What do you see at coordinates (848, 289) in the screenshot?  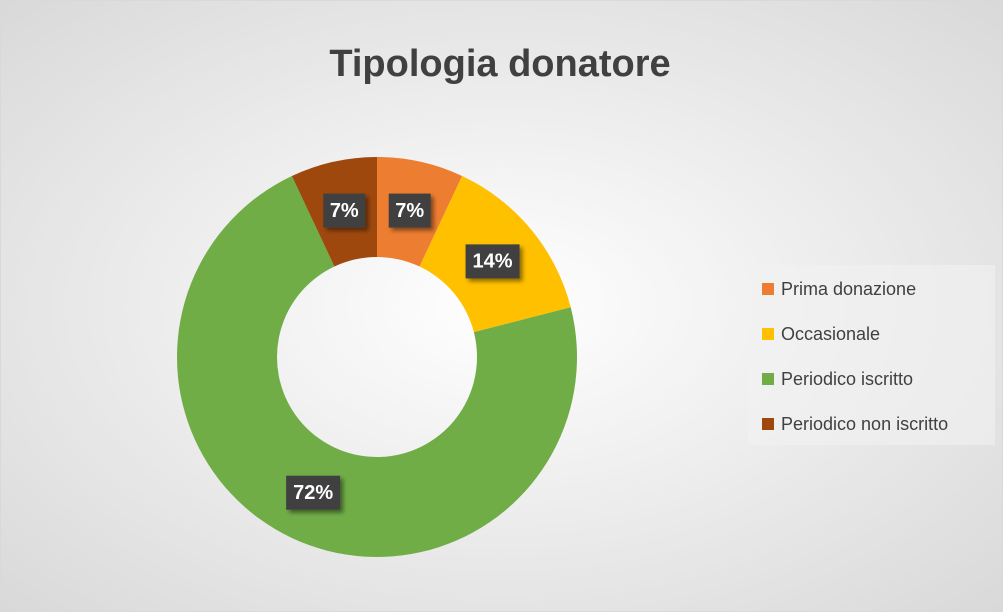 I see `legend-label: Prima donazione` at bounding box center [848, 289].